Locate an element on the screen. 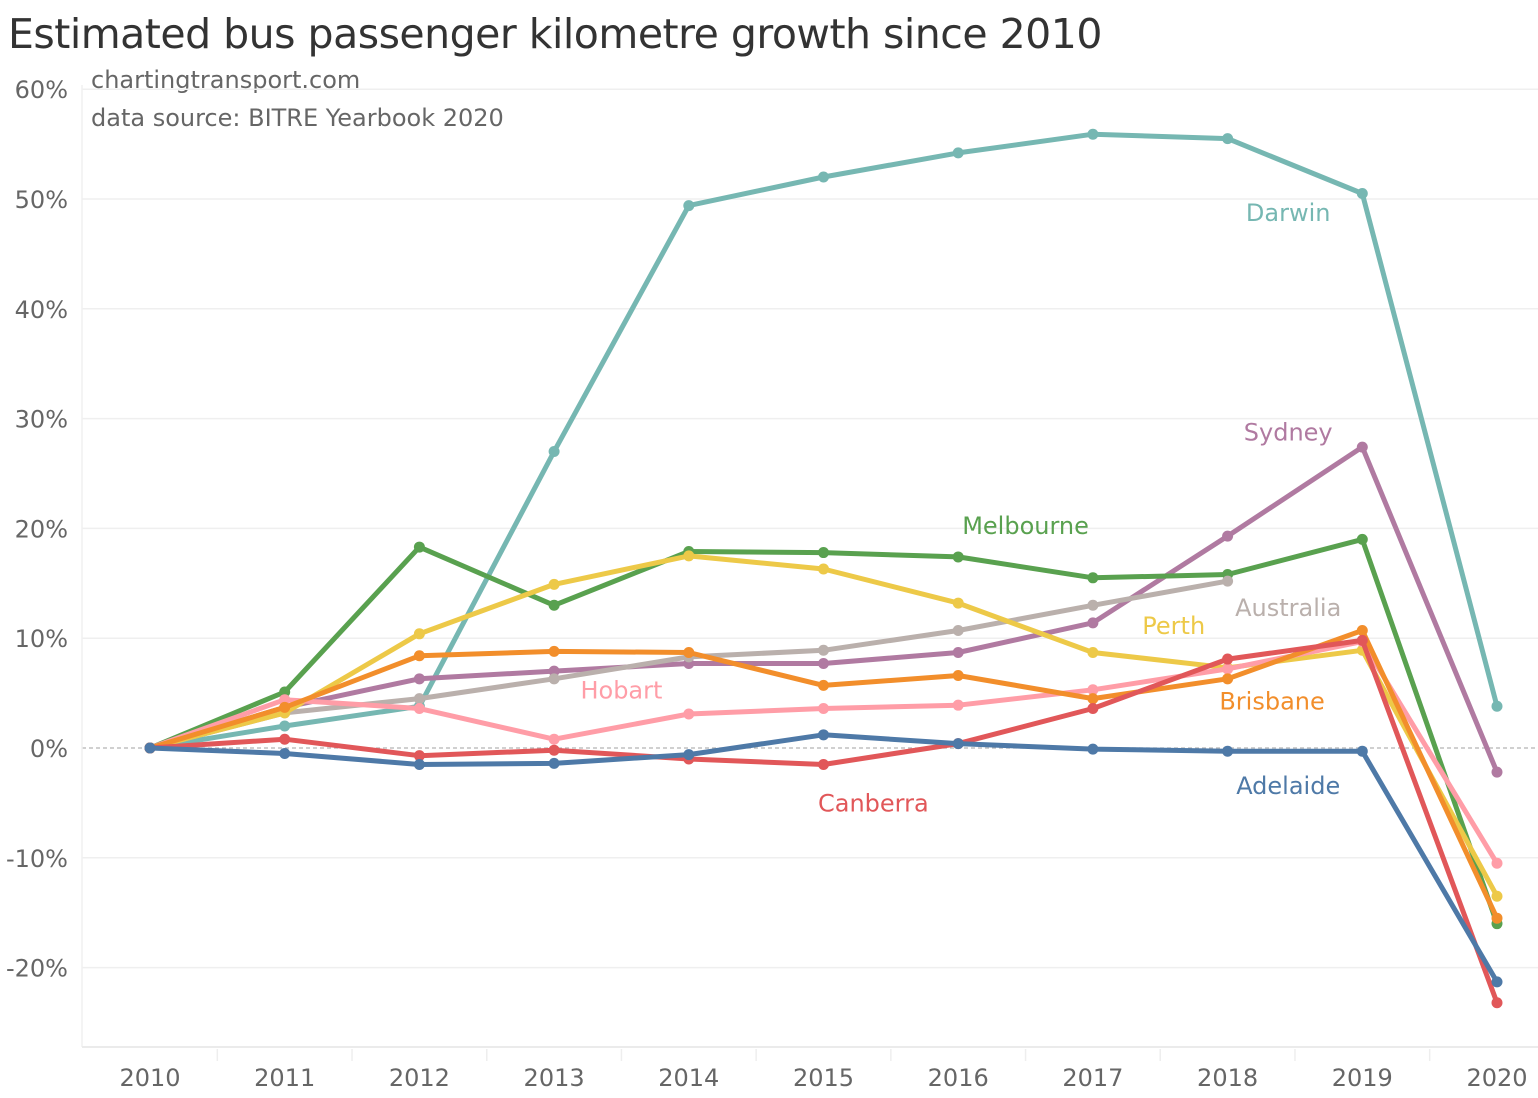 The width and height of the screenshot is (1538, 1098). series-label-melbourne: Melbourne is located at coordinates (1025, 526).